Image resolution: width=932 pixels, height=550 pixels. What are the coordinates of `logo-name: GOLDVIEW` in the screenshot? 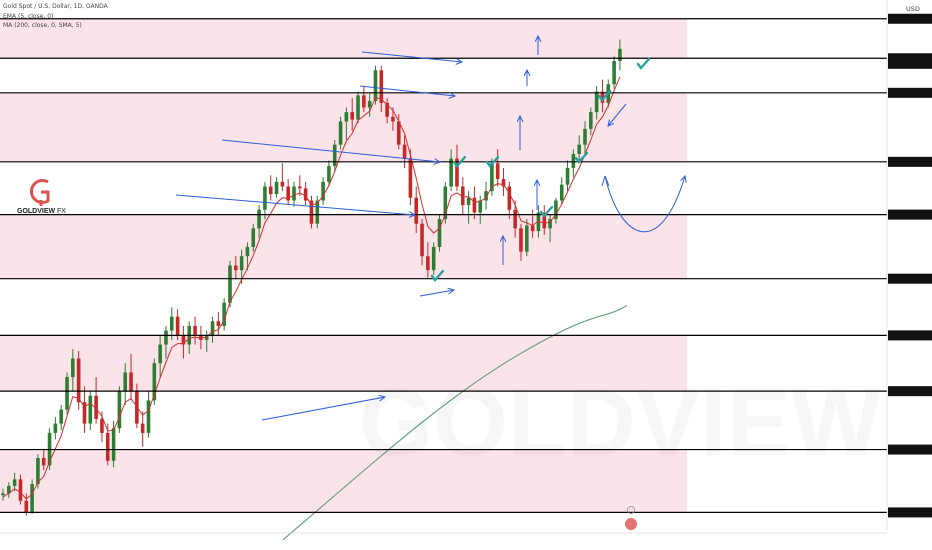 It's located at (36, 211).